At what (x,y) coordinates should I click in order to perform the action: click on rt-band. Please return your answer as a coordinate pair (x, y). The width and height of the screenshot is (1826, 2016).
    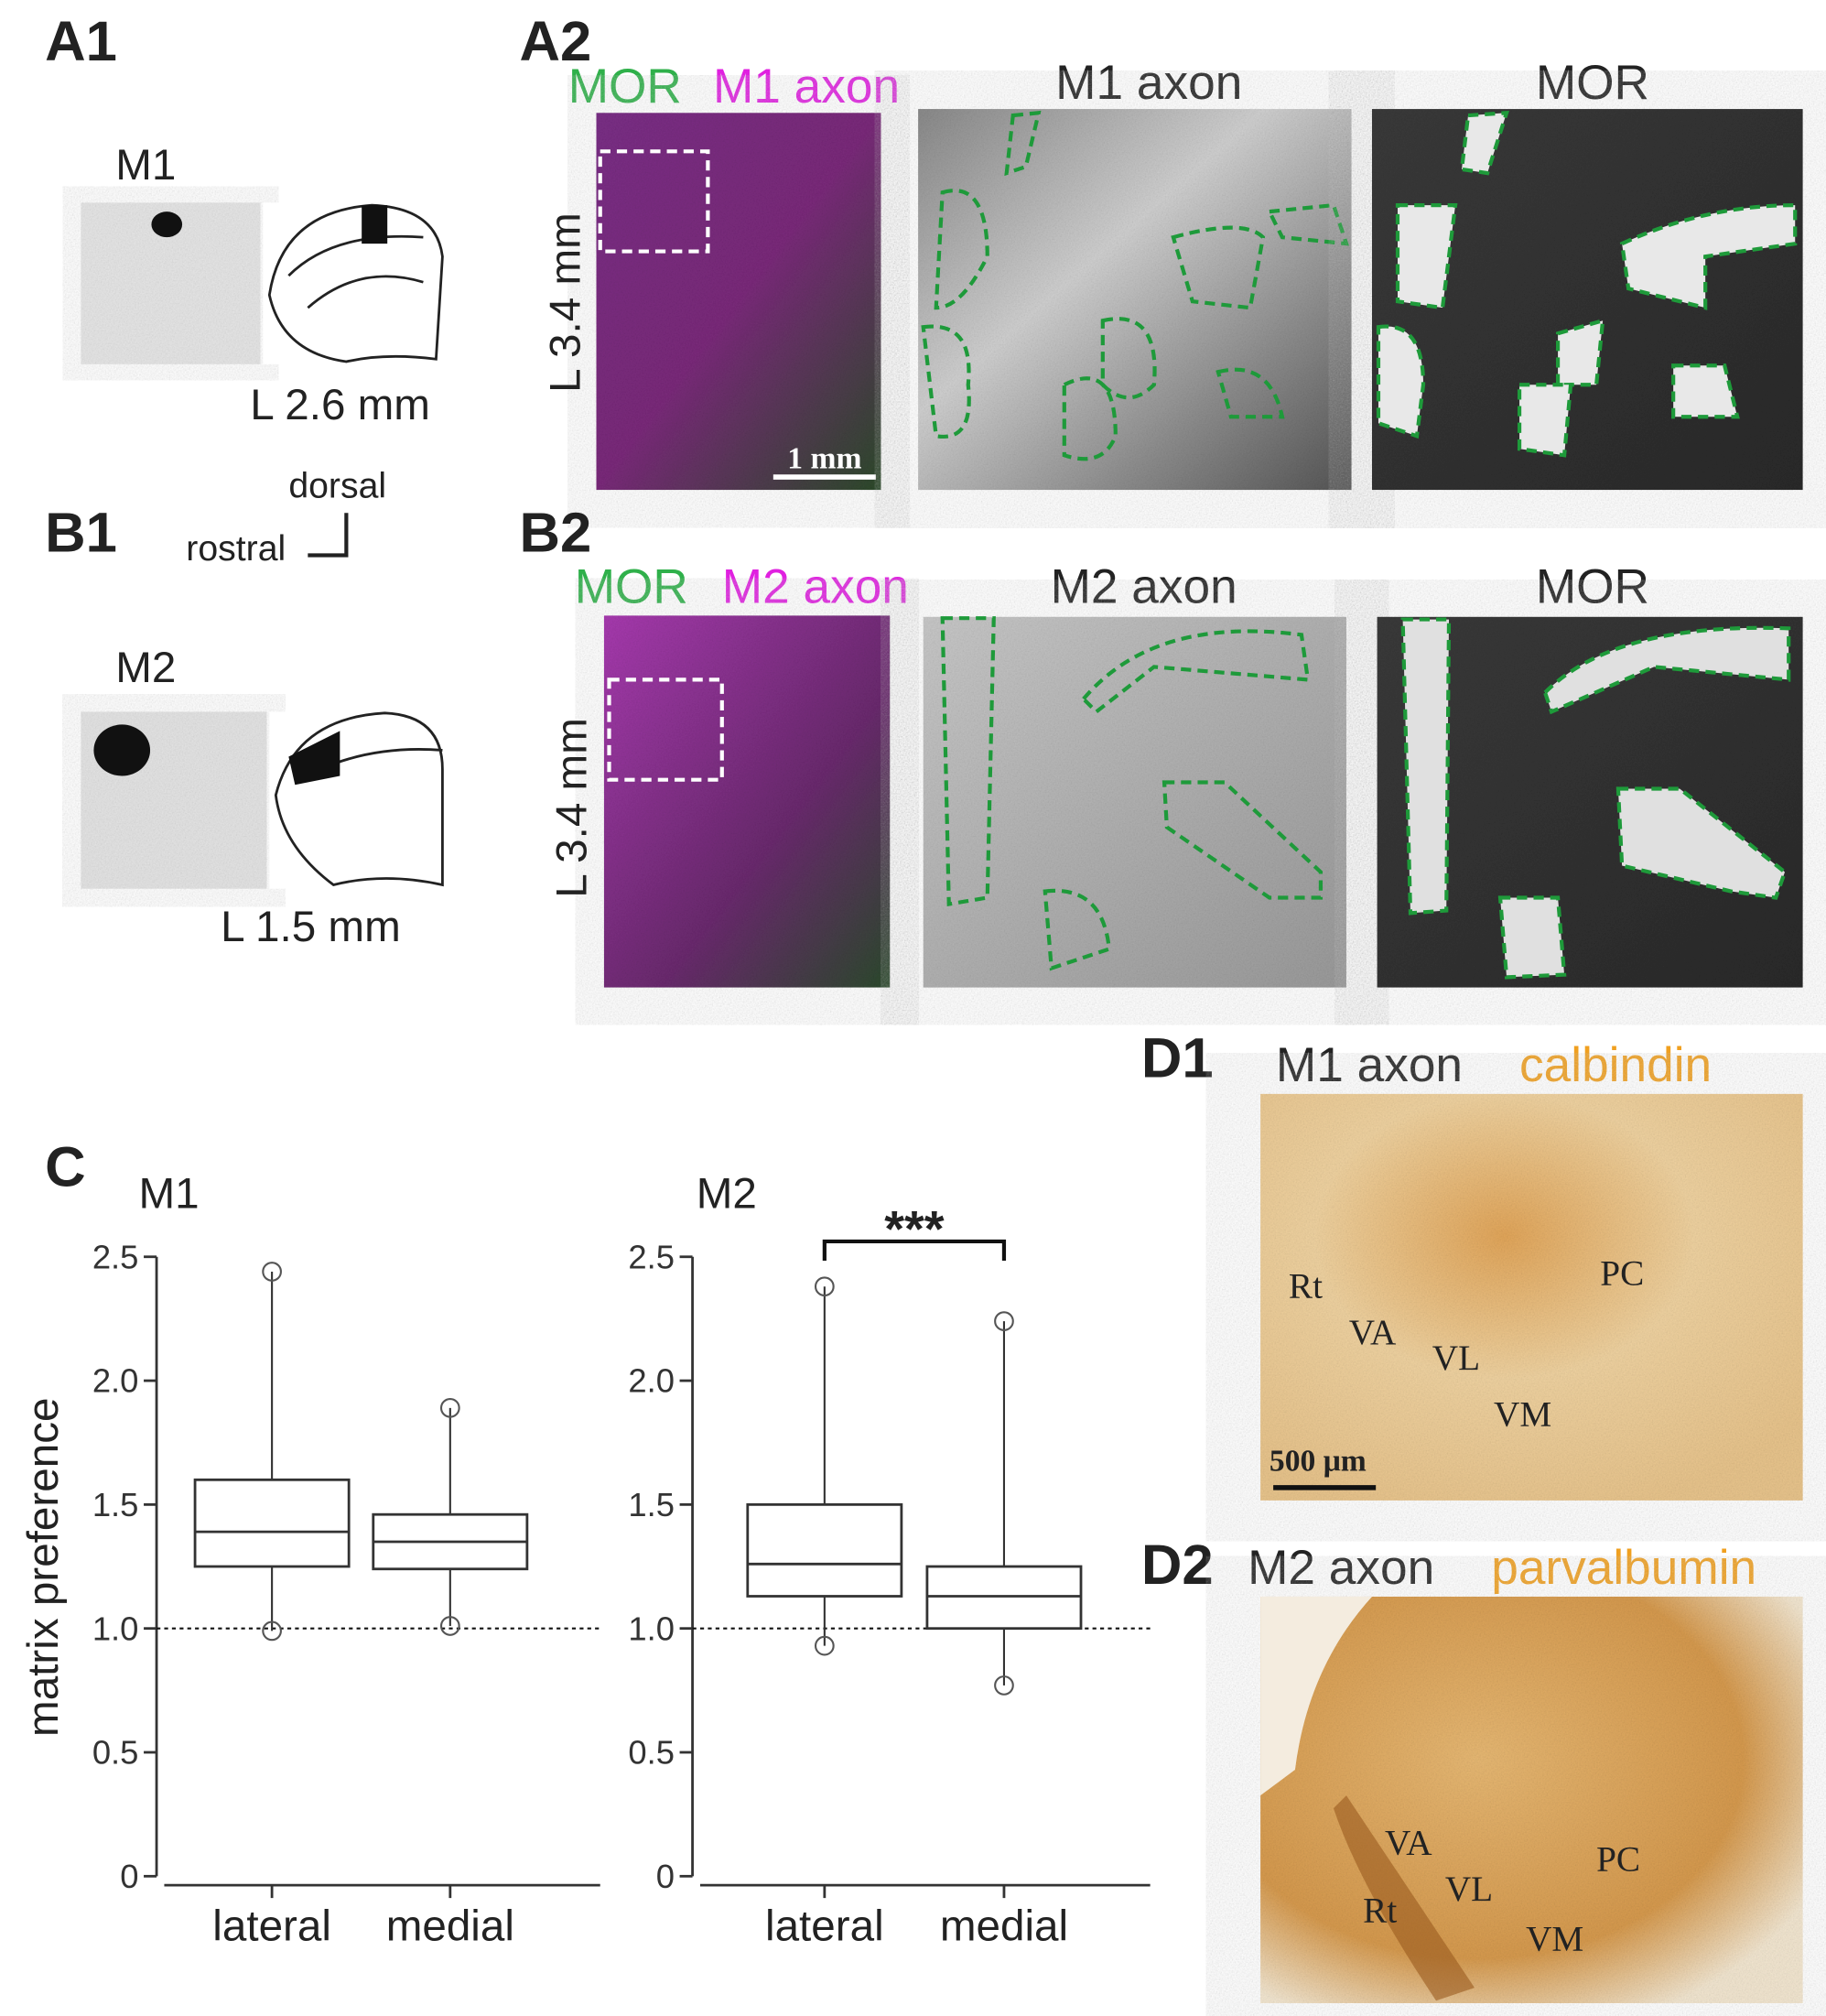
    Looking at the image, I should click on (1404, 1898).